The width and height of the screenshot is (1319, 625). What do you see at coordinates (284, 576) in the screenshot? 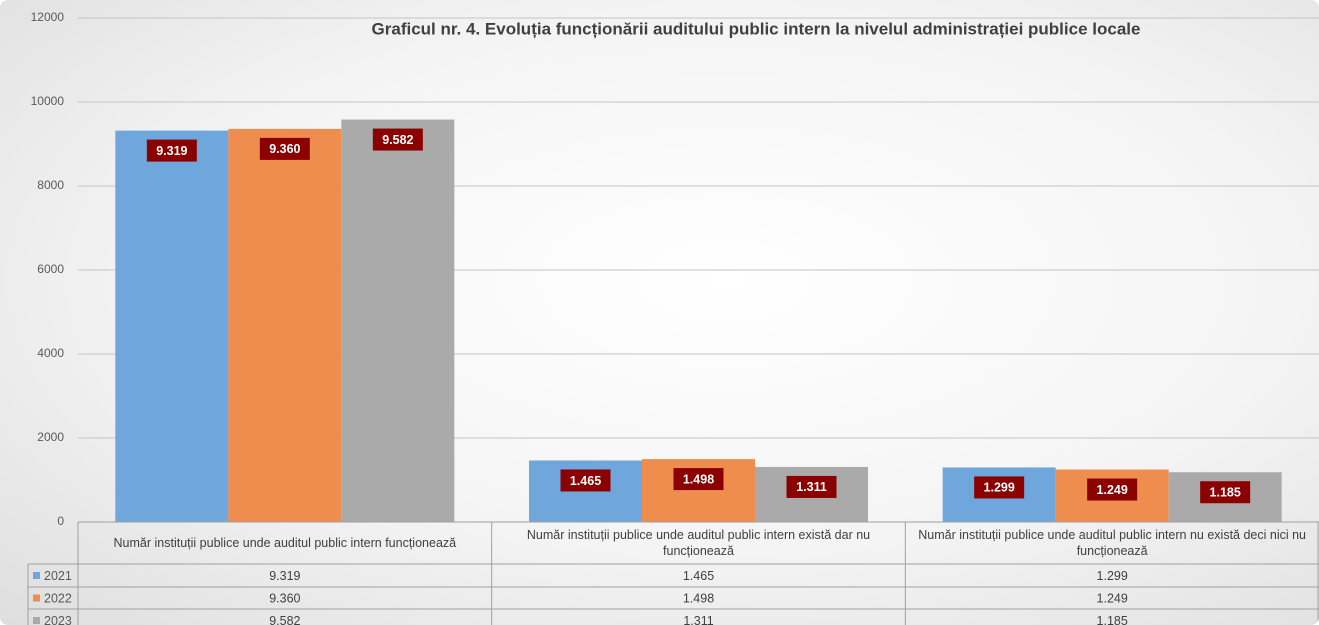
I see `table-value: 9.319` at bounding box center [284, 576].